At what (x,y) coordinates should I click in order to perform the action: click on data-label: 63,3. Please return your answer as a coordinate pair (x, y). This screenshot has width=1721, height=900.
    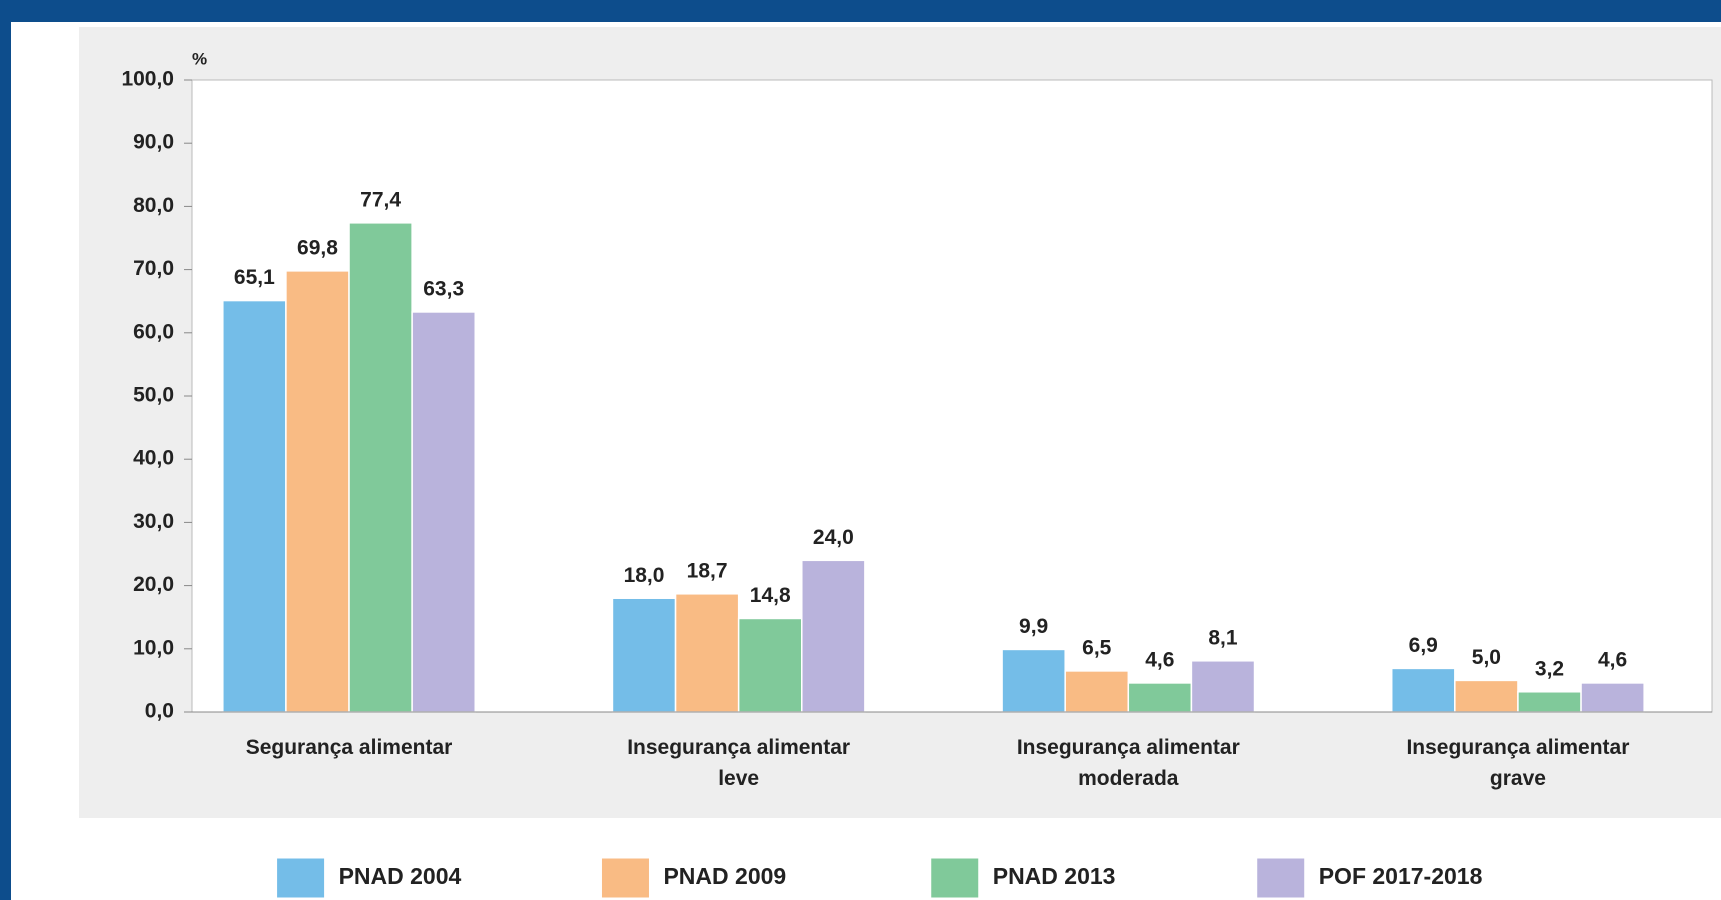
    Looking at the image, I should click on (443, 288).